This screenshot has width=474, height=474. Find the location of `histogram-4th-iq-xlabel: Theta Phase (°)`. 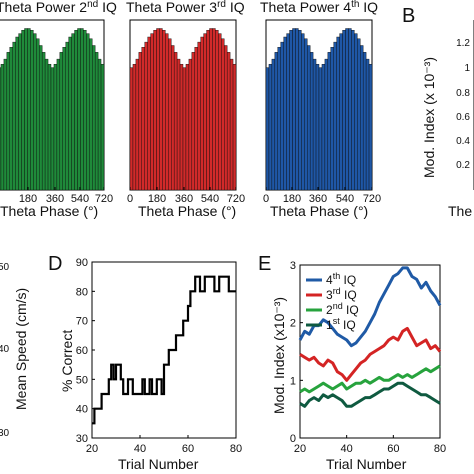

histogram-4th-iq-xlabel: Theta Phase (°) is located at coordinates (319, 211).